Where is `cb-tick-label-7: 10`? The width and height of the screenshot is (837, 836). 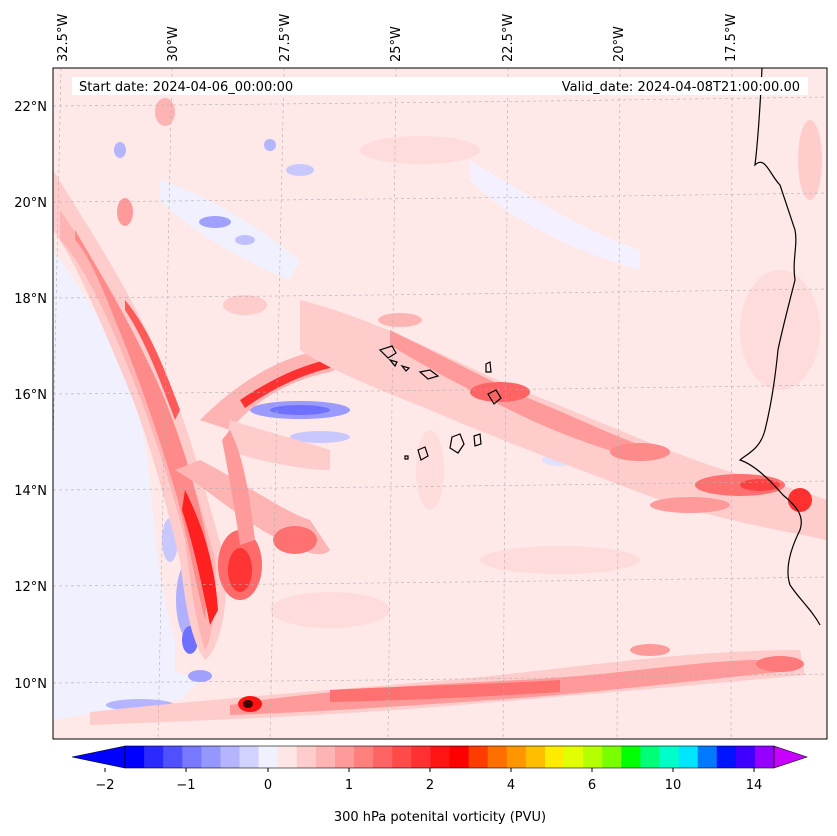
cb-tick-label-7: 10 is located at coordinates (673, 785).